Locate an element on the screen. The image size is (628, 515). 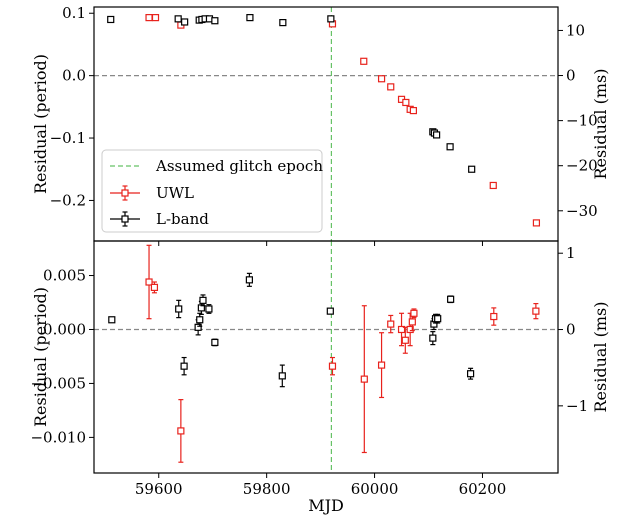
y-tick-label: −0.1 is located at coordinates (68, 138).